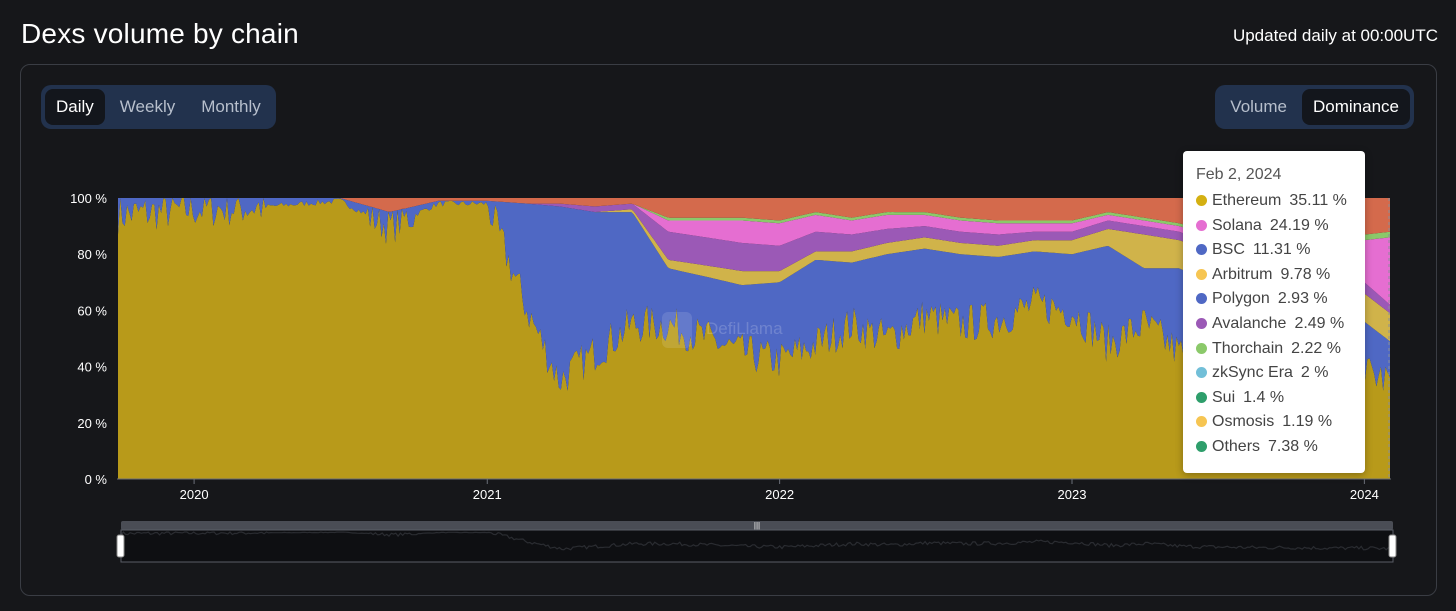 This screenshot has width=1456, height=611. What do you see at coordinates (1335, 35) in the screenshot?
I see `update-note: Updated daily at 00:00UTC` at bounding box center [1335, 35].